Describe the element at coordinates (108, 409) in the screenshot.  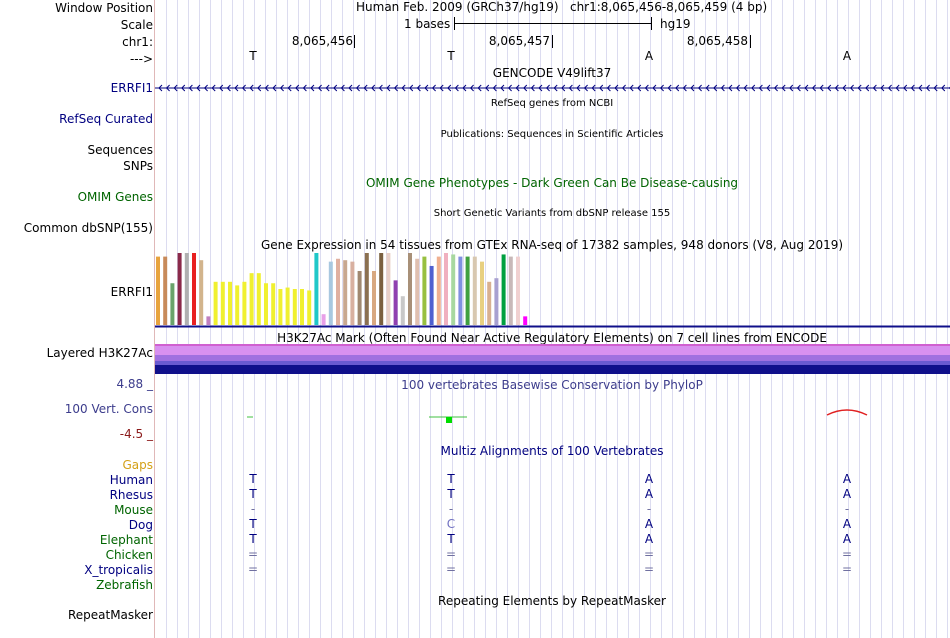
I see `conservation-label: 100 Vert. Cons` at that location.